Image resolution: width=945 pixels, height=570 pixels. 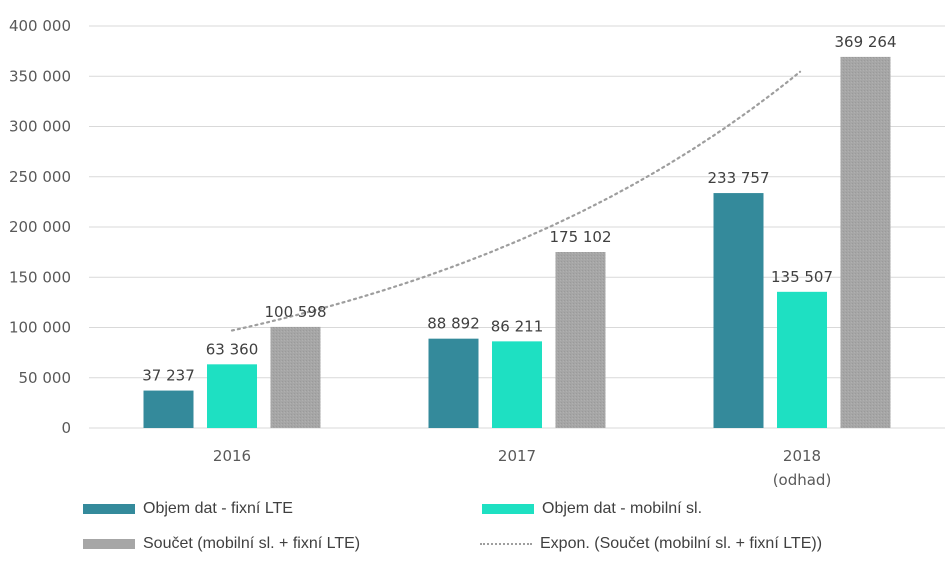 I want to click on y-tick-label: 250 000, so click(x=40, y=177).